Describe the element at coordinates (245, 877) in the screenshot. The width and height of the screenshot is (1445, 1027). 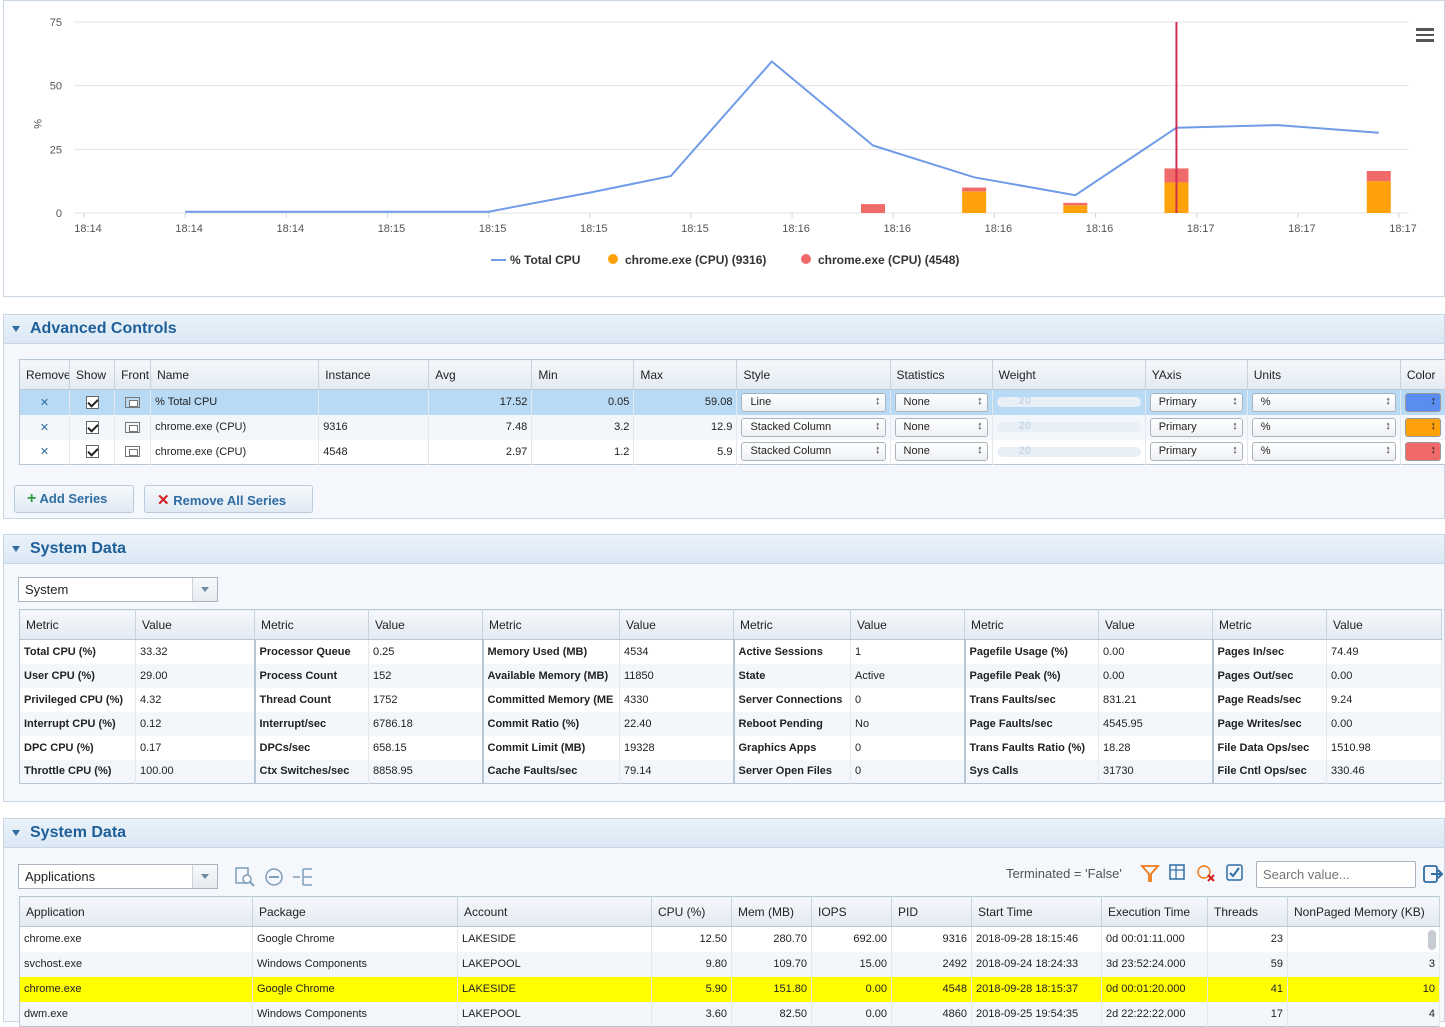
I see `find-icon` at that location.